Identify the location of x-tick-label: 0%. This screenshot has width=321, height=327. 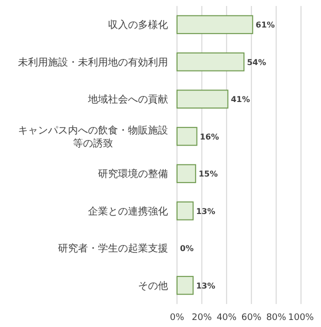
(177, 318).